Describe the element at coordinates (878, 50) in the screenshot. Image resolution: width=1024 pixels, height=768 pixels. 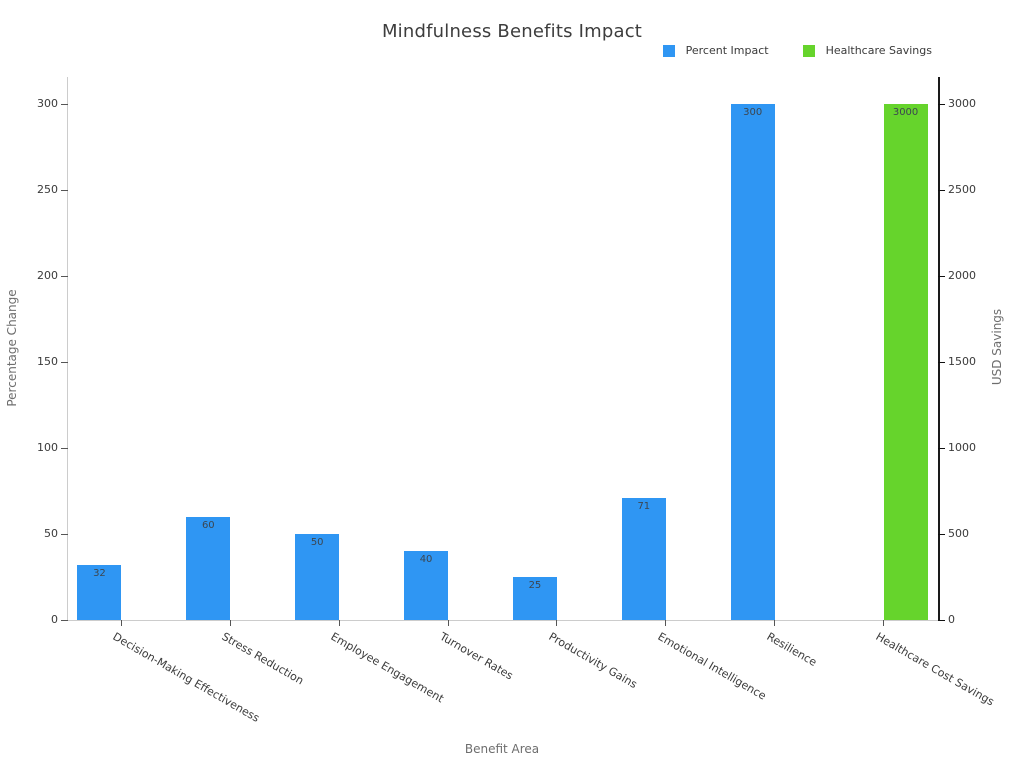
I see `legend-label: Healthcare Savings` at that location.